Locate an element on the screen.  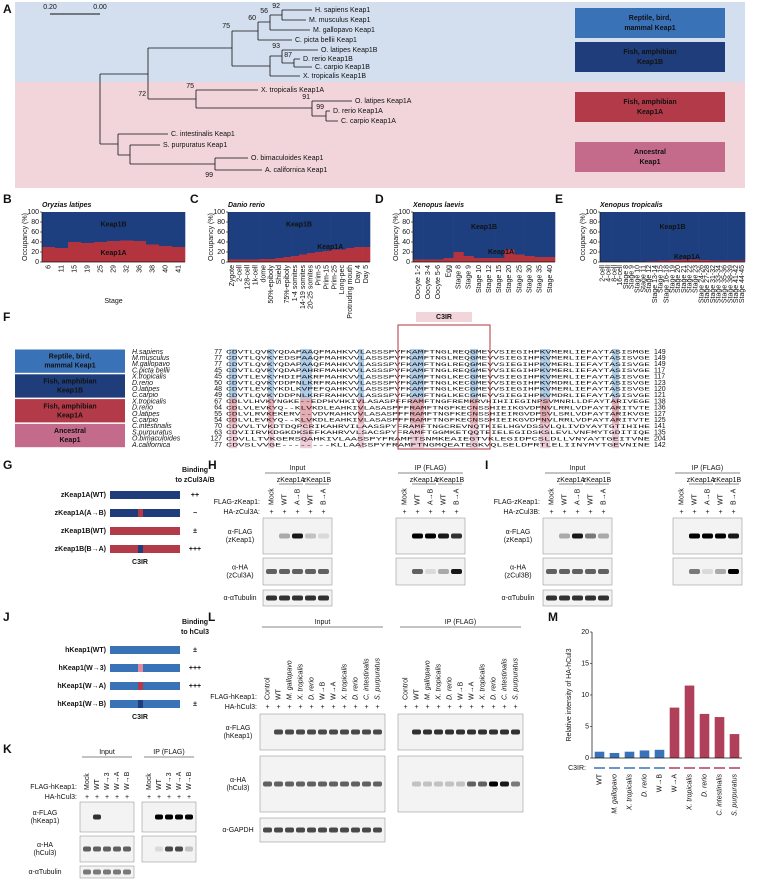
seq-name: O.bimaculoides is located at coordinates (156, 439).